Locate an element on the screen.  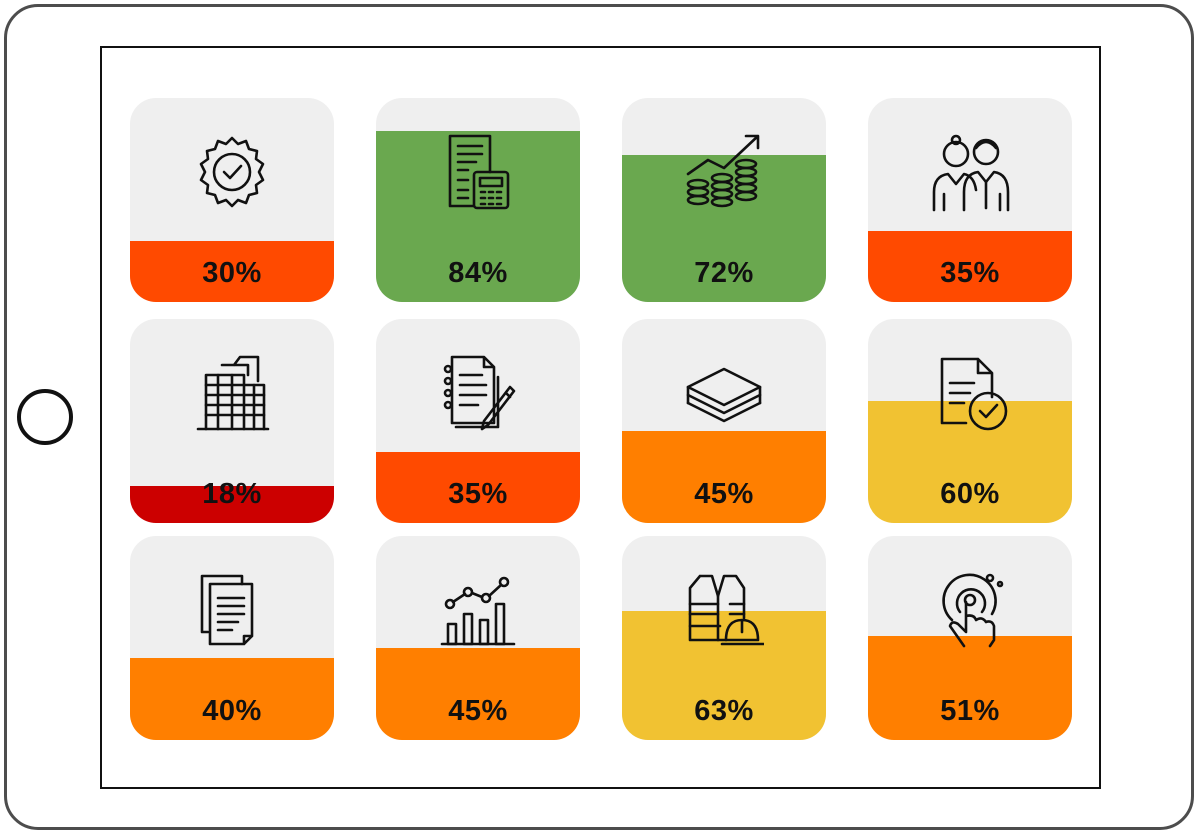
kpi-tile-coins-growth: 72% is located at coordinates (724, 200).